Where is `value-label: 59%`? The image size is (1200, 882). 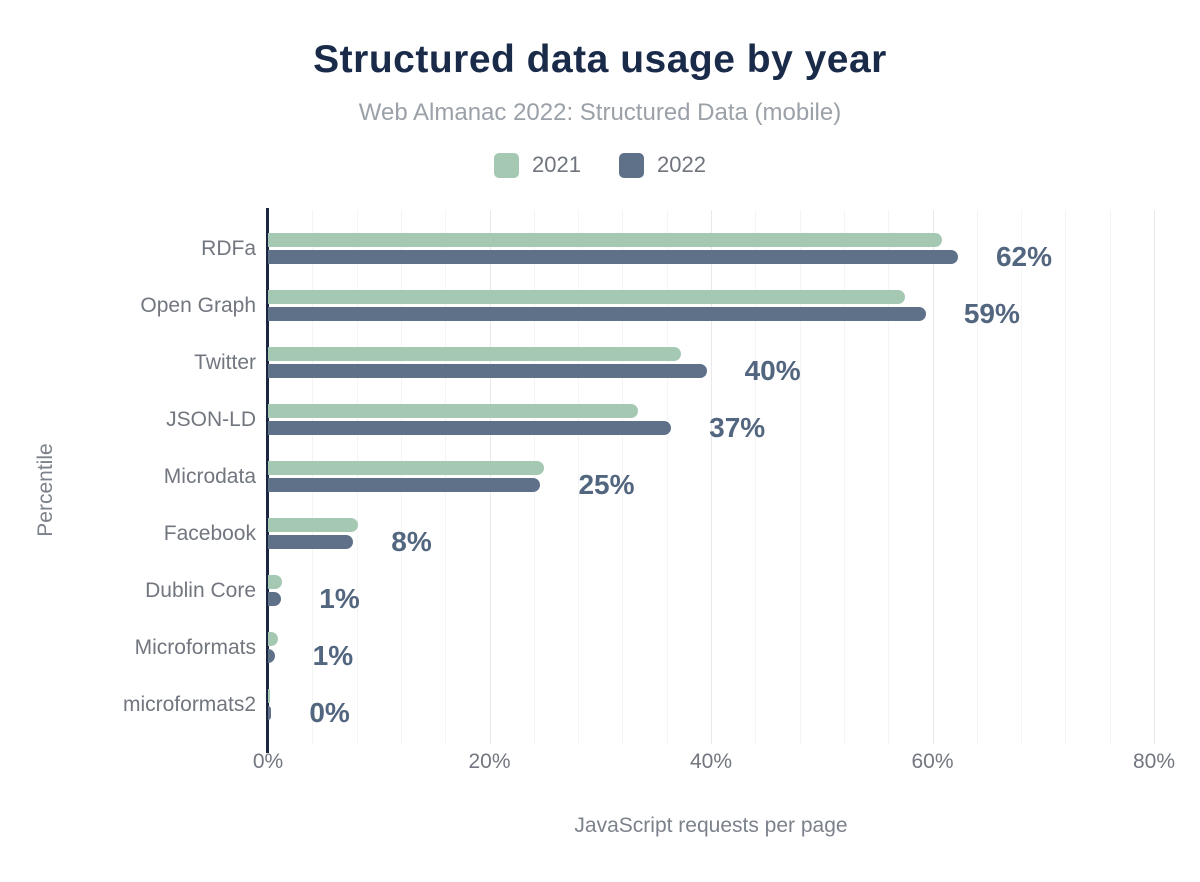
value-label: 59% is located at coordinates (991, 313).